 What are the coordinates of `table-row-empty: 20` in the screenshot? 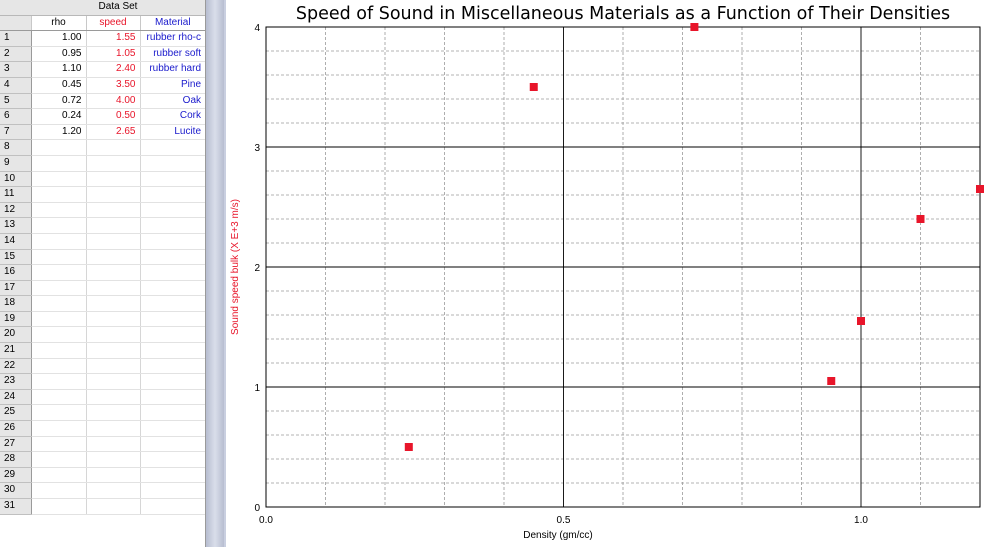 It's located at (102, 335).